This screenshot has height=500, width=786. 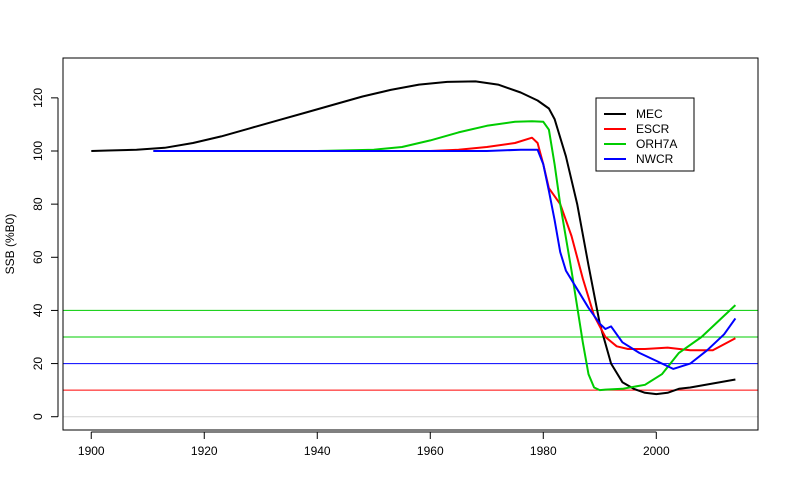 I want to click on y-tick-label: 0, so click(x=38, y=416).